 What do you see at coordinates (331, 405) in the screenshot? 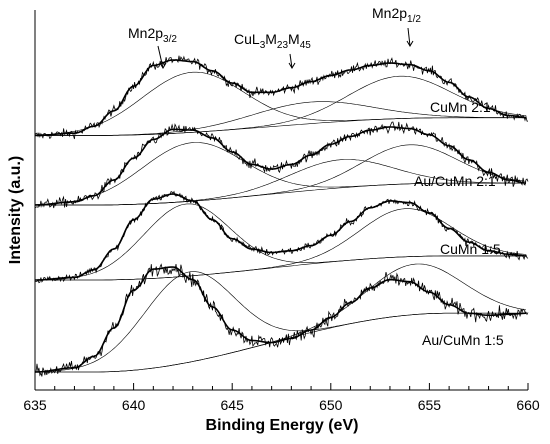
I see `x-tick-label: 650` at bounding box center [331, 405].